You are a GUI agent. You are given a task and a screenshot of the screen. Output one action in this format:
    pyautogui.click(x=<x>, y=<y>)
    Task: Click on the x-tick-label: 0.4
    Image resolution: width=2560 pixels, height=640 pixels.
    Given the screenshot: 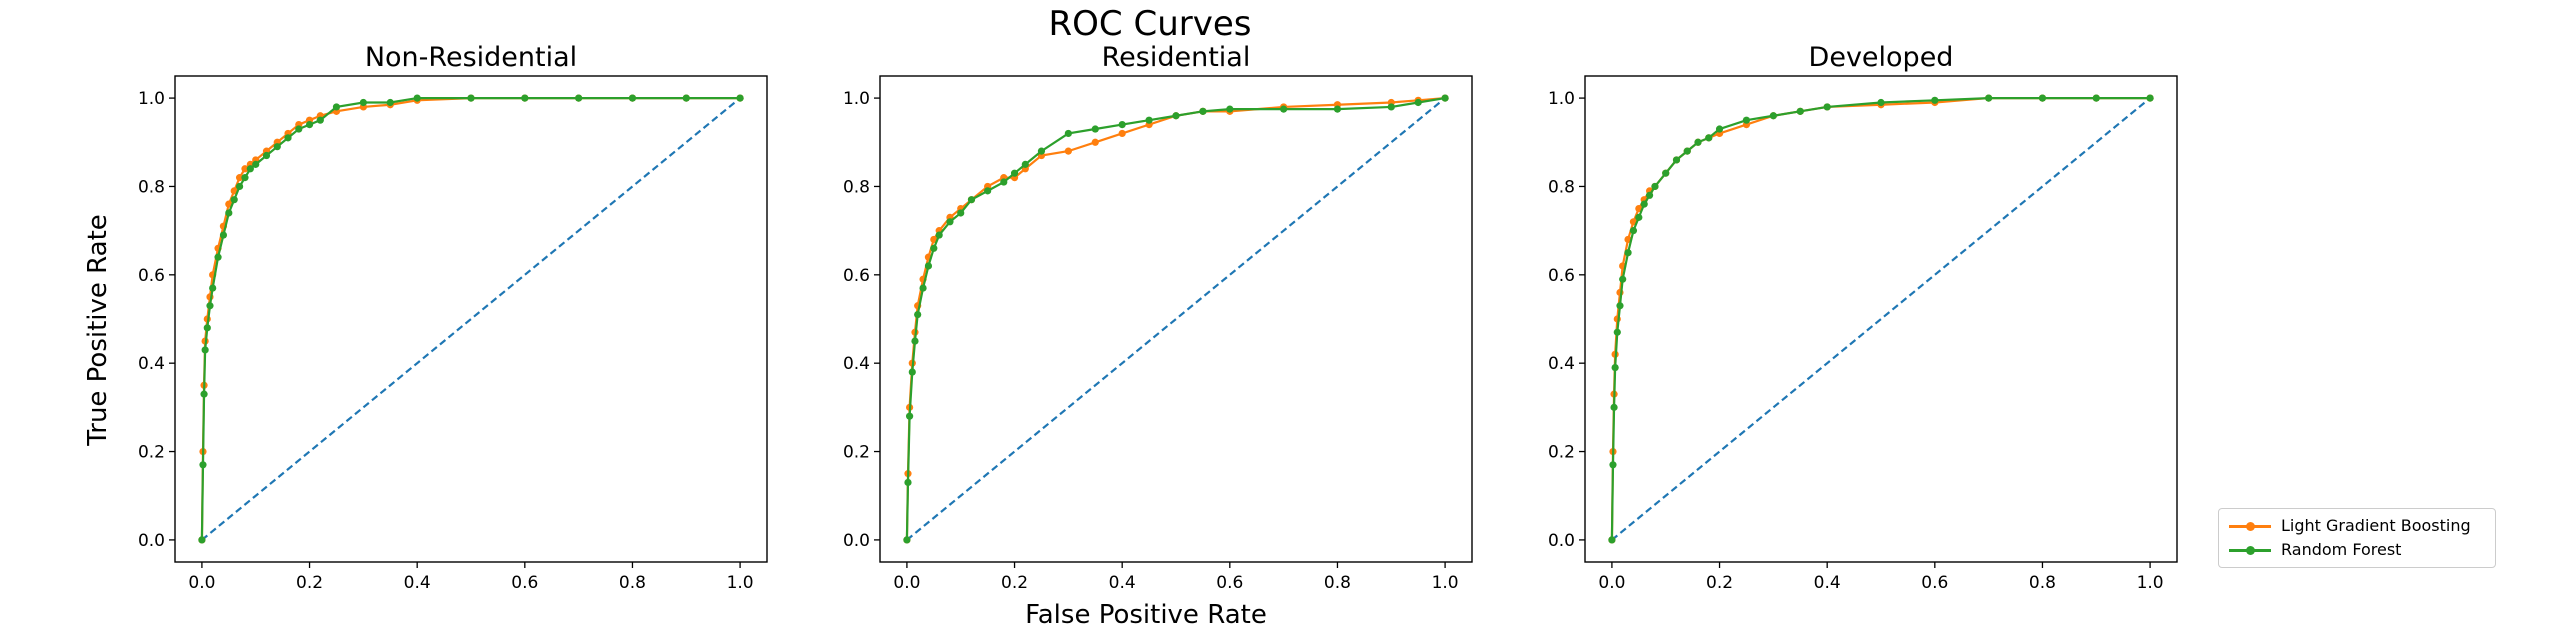 What is the action you would take?
    pyautogui.click(x=417, y=583)
    